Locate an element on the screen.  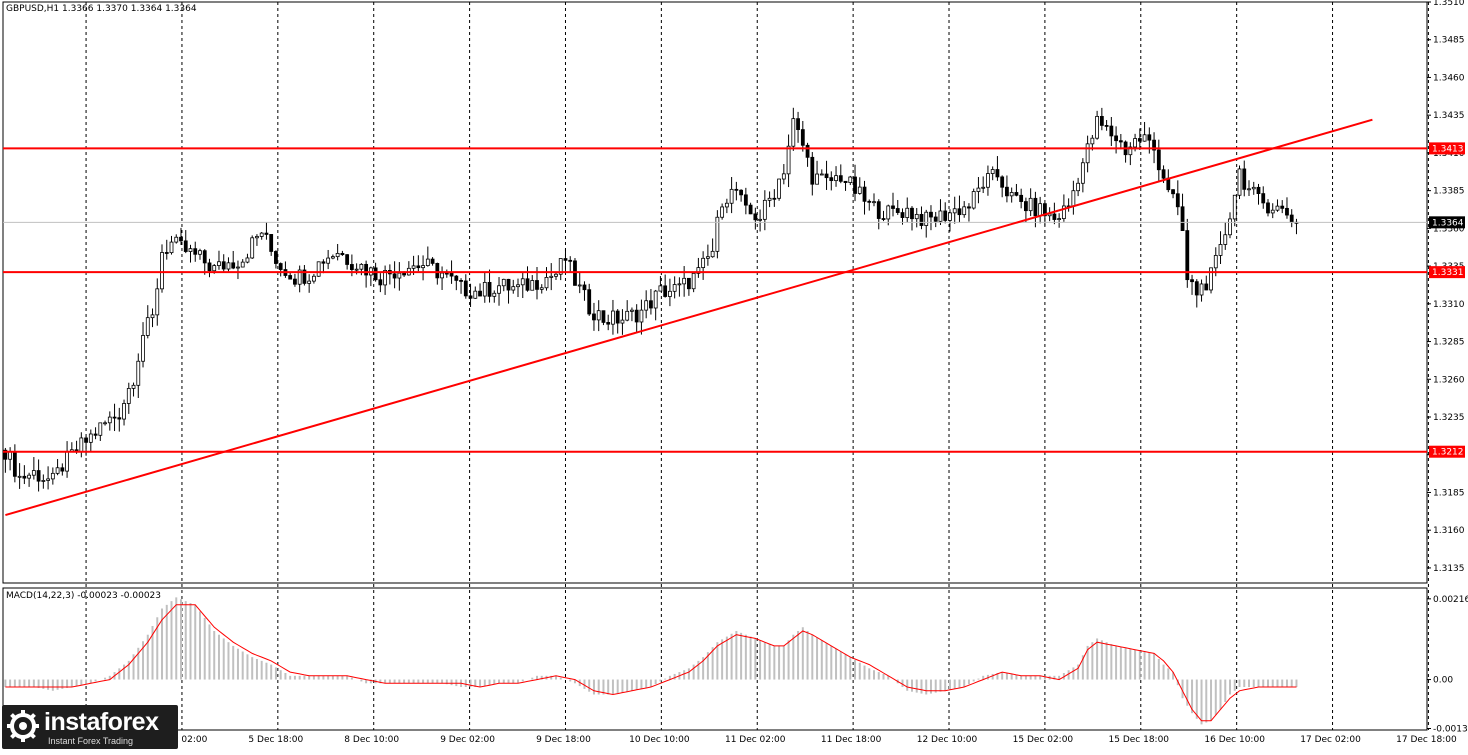
x-tick-label: 9 Dec 02:00 is located at coordinates (467, 740).